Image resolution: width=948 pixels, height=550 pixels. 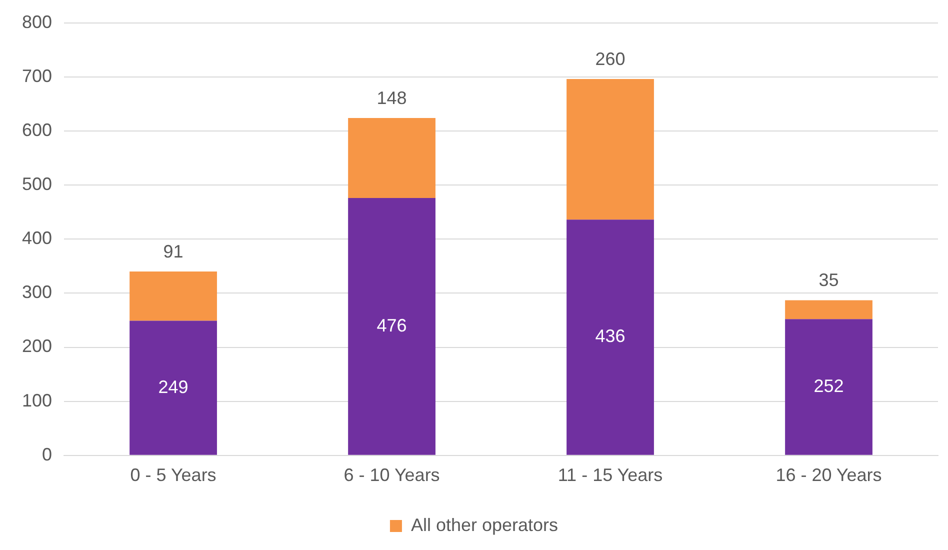 I want to click on y-tick-label: 0, so click(x=47, y=454).